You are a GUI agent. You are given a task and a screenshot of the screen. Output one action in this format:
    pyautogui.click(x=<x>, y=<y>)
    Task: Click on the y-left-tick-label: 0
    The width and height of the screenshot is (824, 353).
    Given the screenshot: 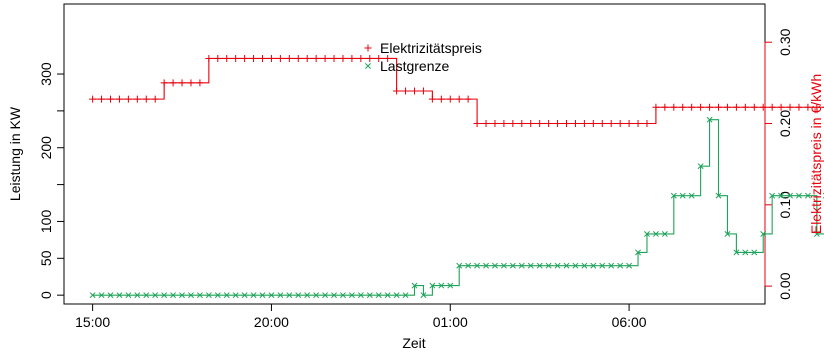 What is the action you would take?
    pyautogui.click(x=46, y=295)
    